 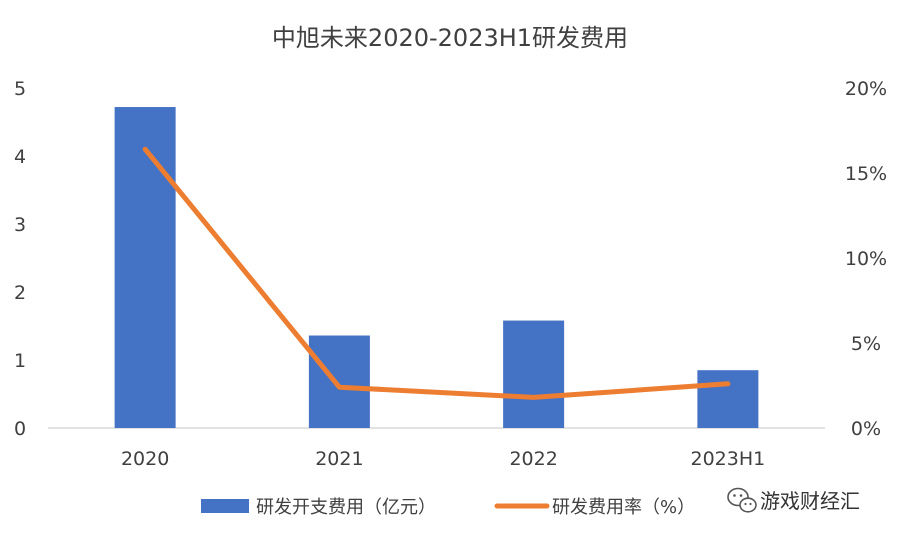 I want to click on x-tick-label: 2022, so click(x=533, y=459).